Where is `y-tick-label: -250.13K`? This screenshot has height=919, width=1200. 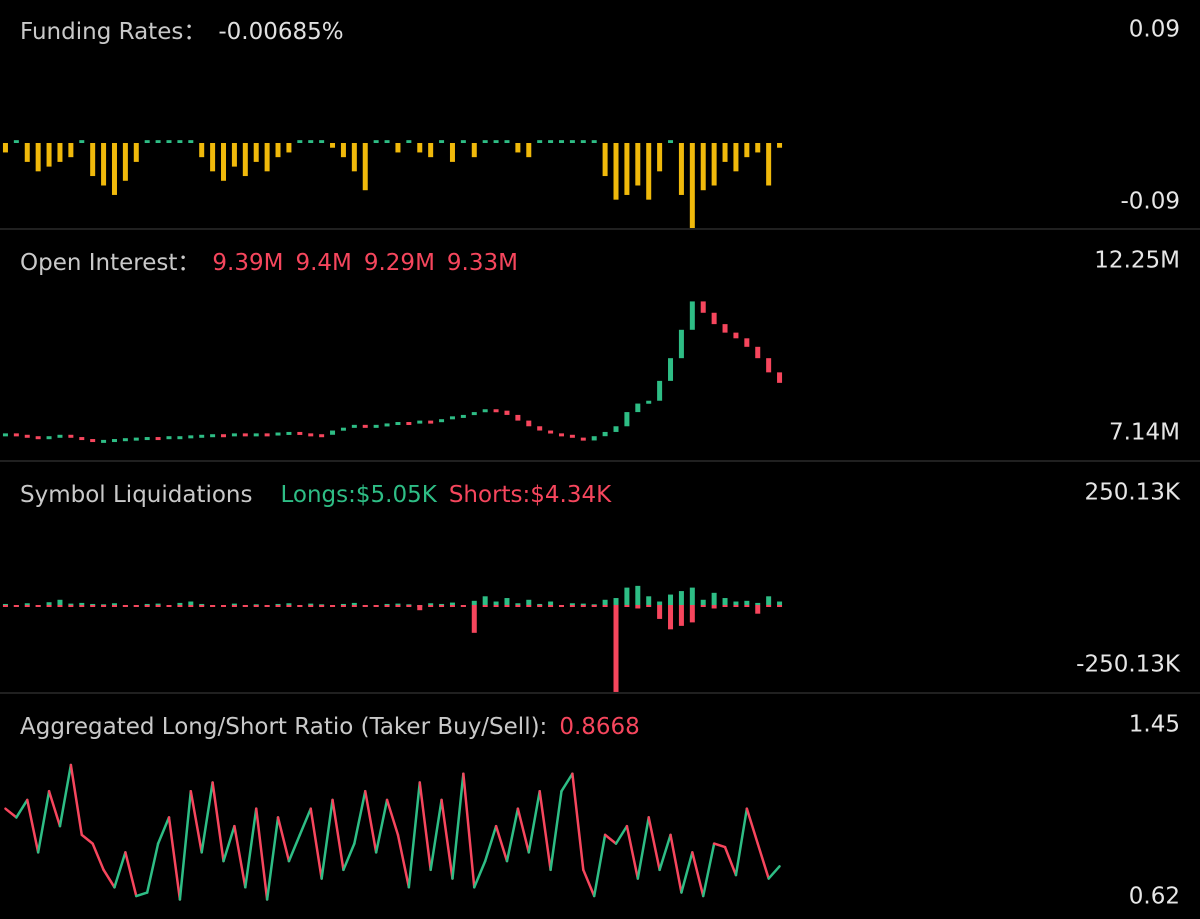 y-tick-label: -250.13K is located at coordinates (1128, 665).